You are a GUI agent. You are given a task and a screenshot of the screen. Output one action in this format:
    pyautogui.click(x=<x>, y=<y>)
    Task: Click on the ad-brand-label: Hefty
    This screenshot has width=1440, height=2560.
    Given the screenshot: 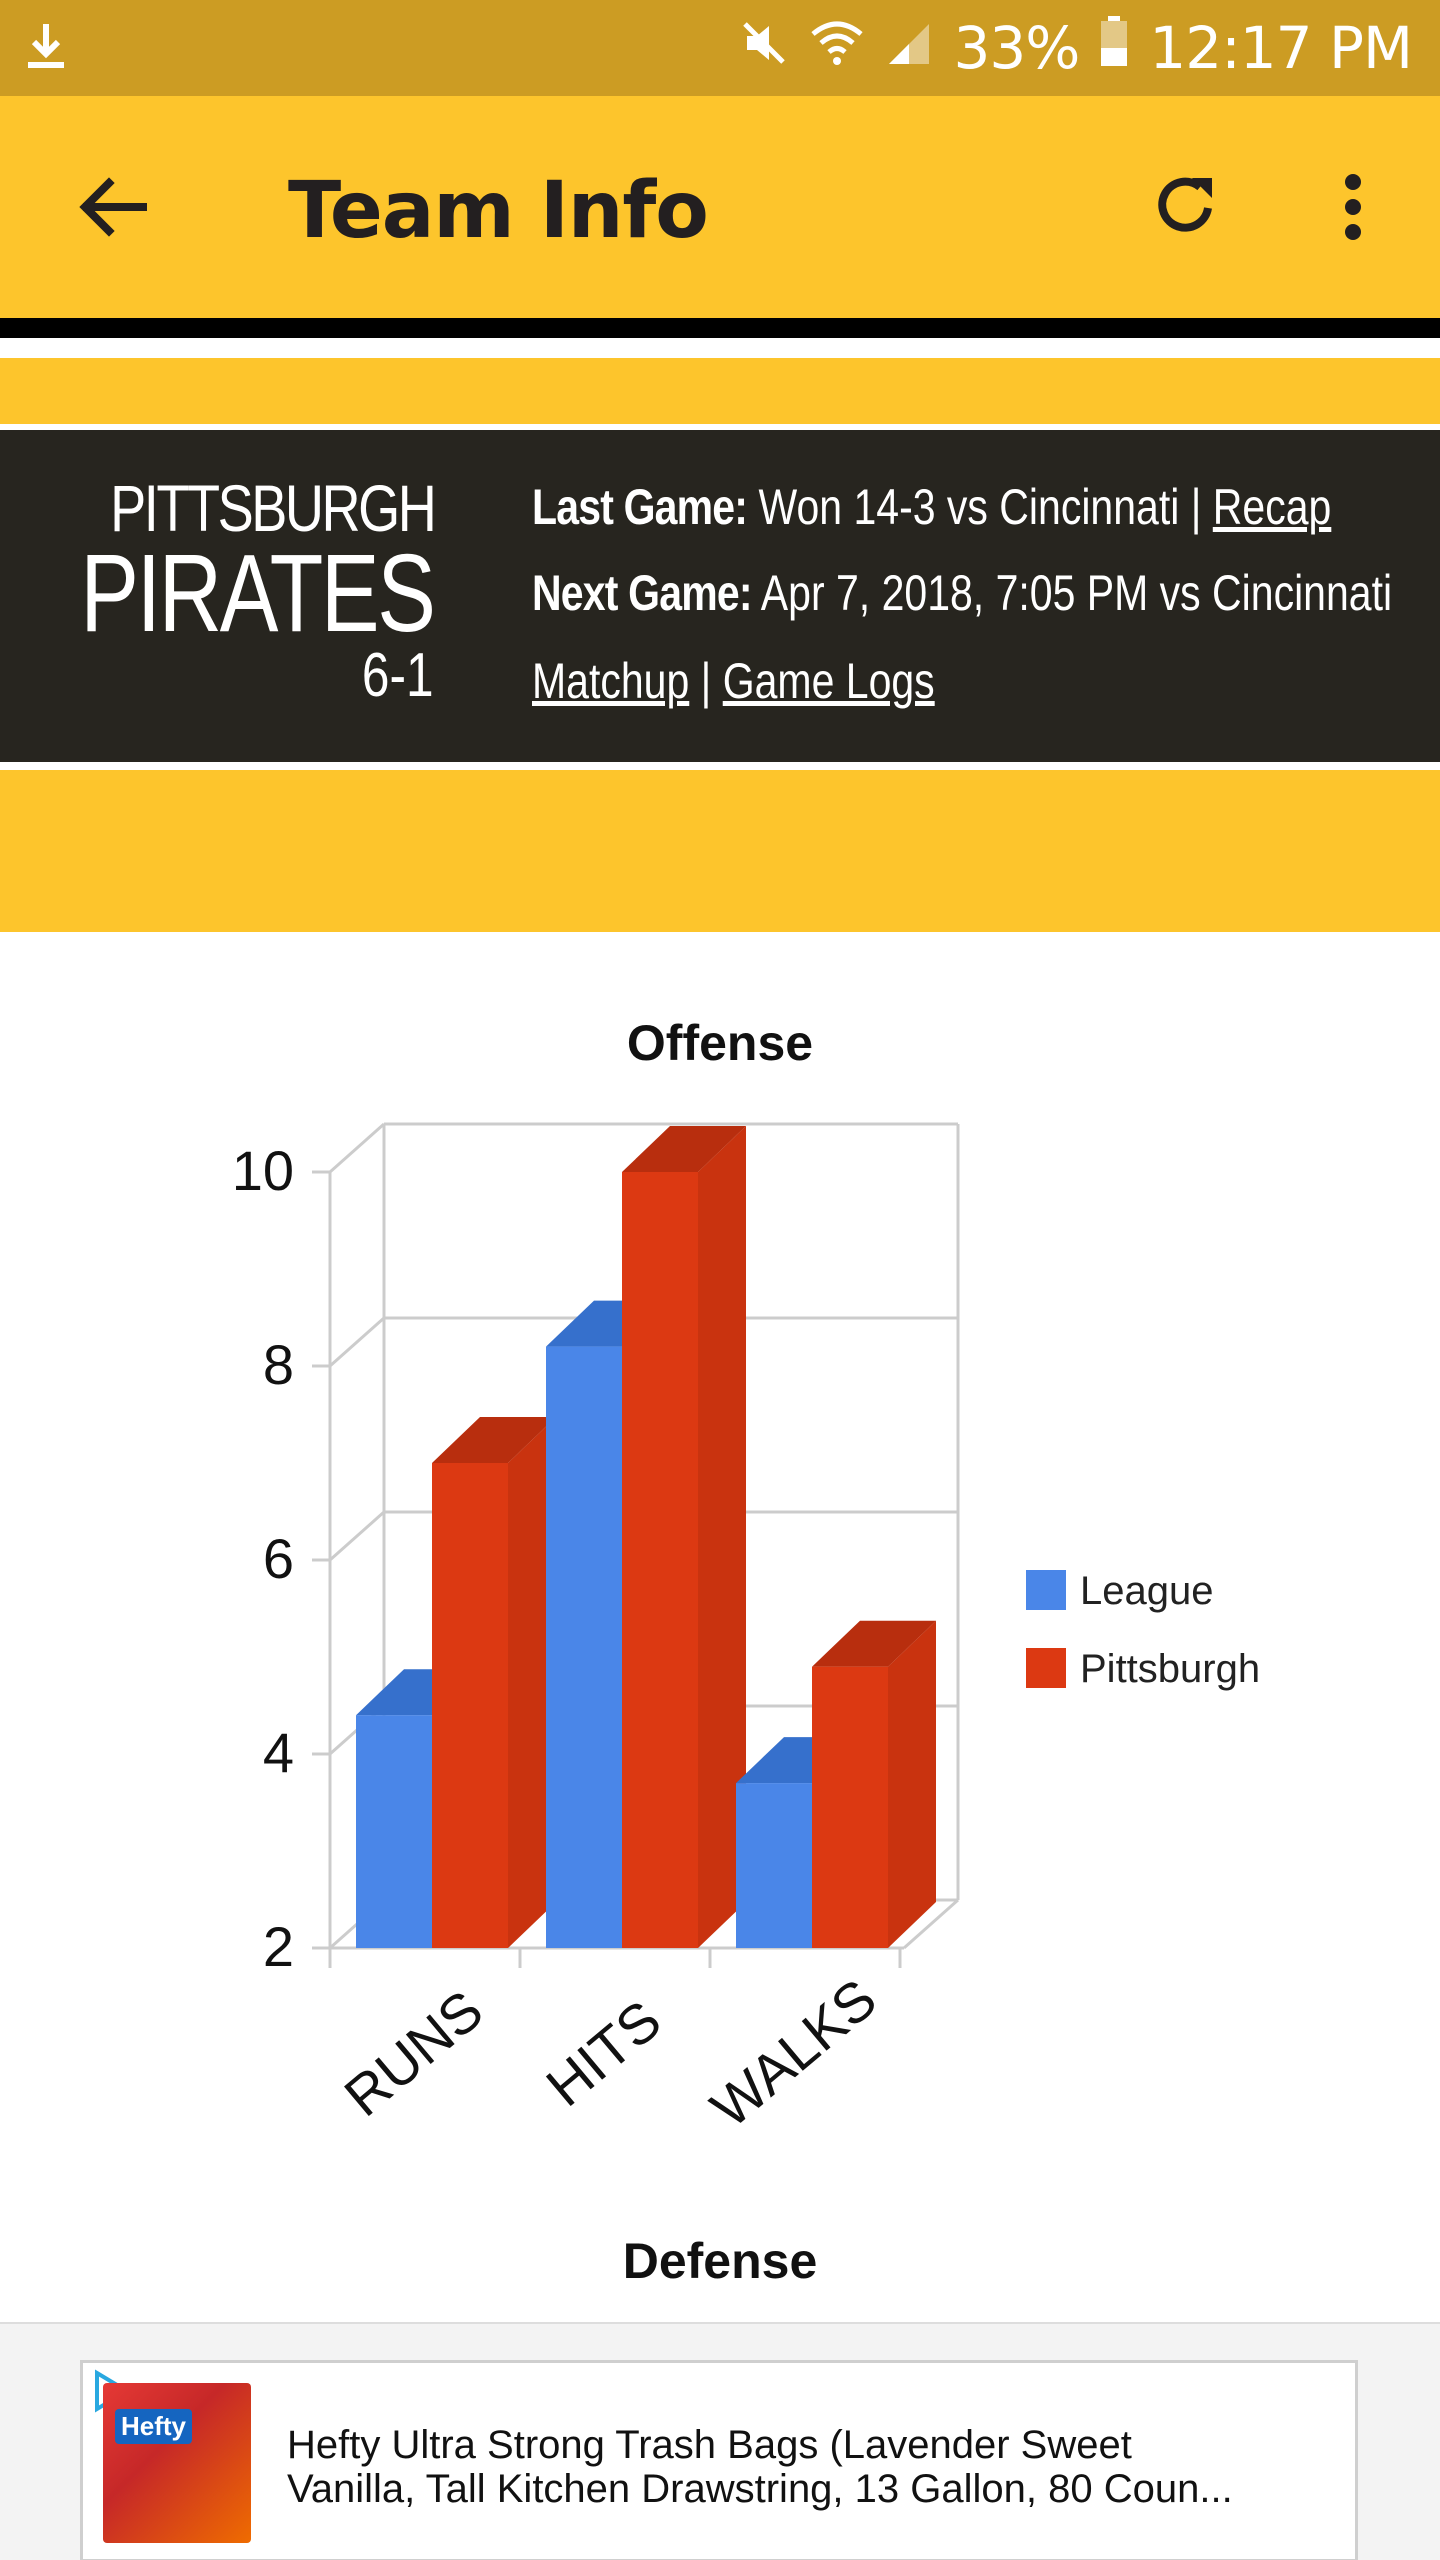 What is the action you would take?
    pyautogui.click(x=154, y=2426)
    